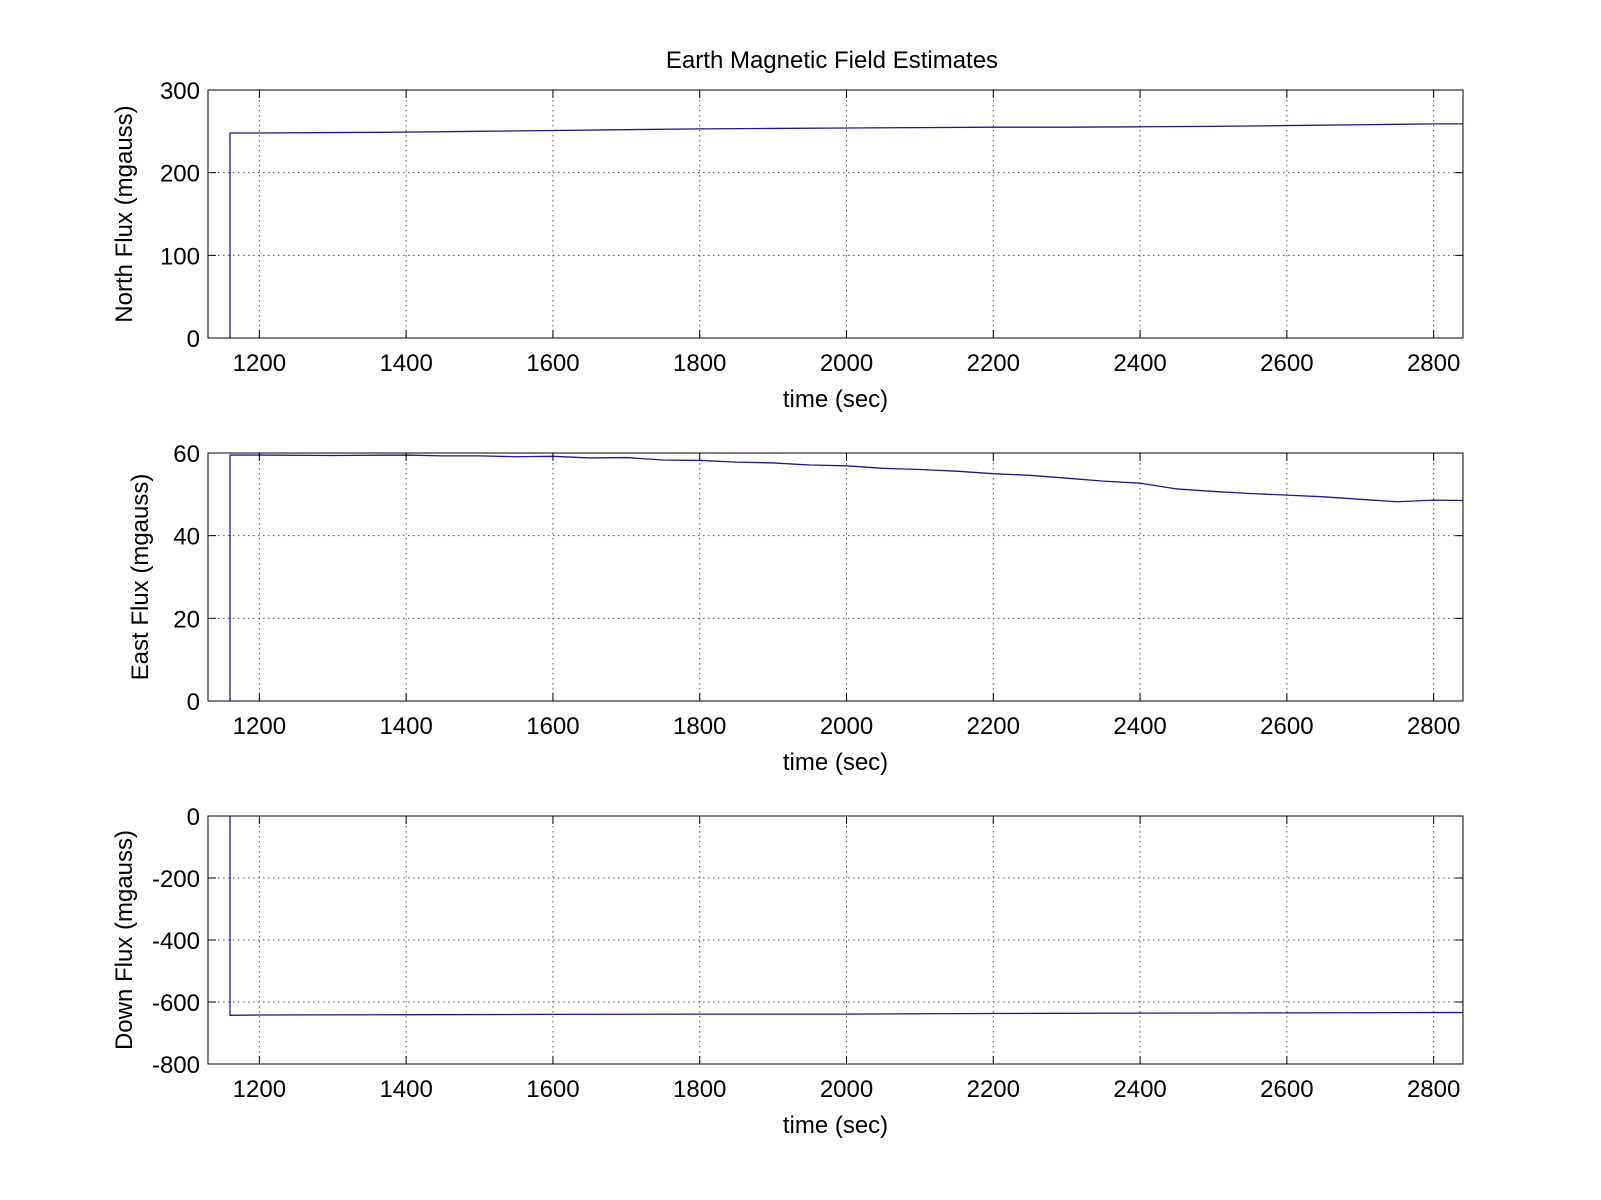  What do you see at coordinates (176, 1003) in the screenshot?
I see `y-tick-label: -600` at bounding box center [176, 1003].